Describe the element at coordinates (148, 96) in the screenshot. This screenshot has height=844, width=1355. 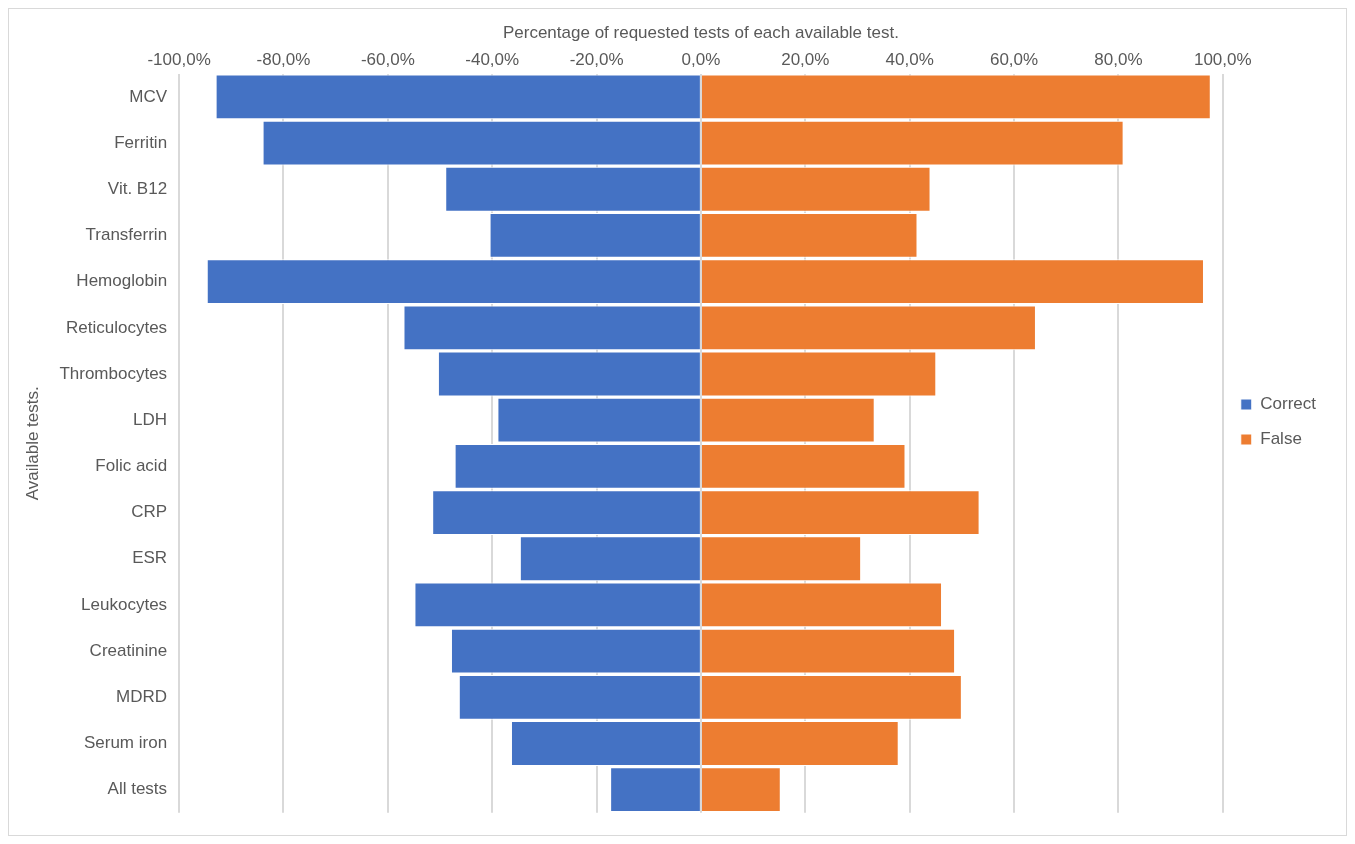
I see `y-tick-label: MCV` at that location.